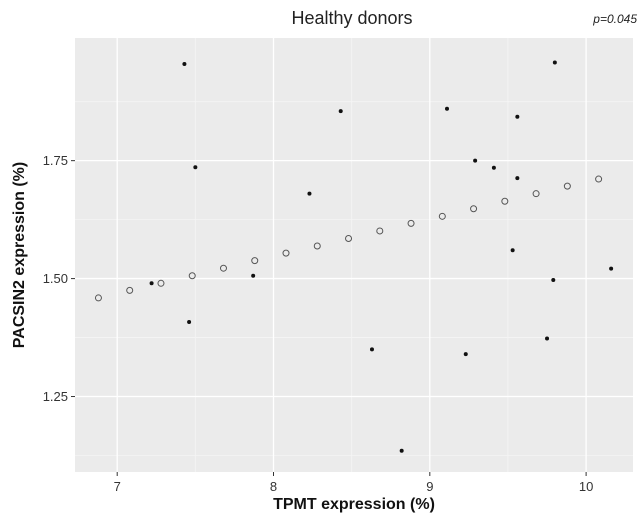 Image resolution: width=641 pixels, height=520 pixels. What do you see at coordinates (19, 255) in the screenshot?
I see `y-axis-title: PACSIN2 expression (%)` at bounding box center [19, 255].